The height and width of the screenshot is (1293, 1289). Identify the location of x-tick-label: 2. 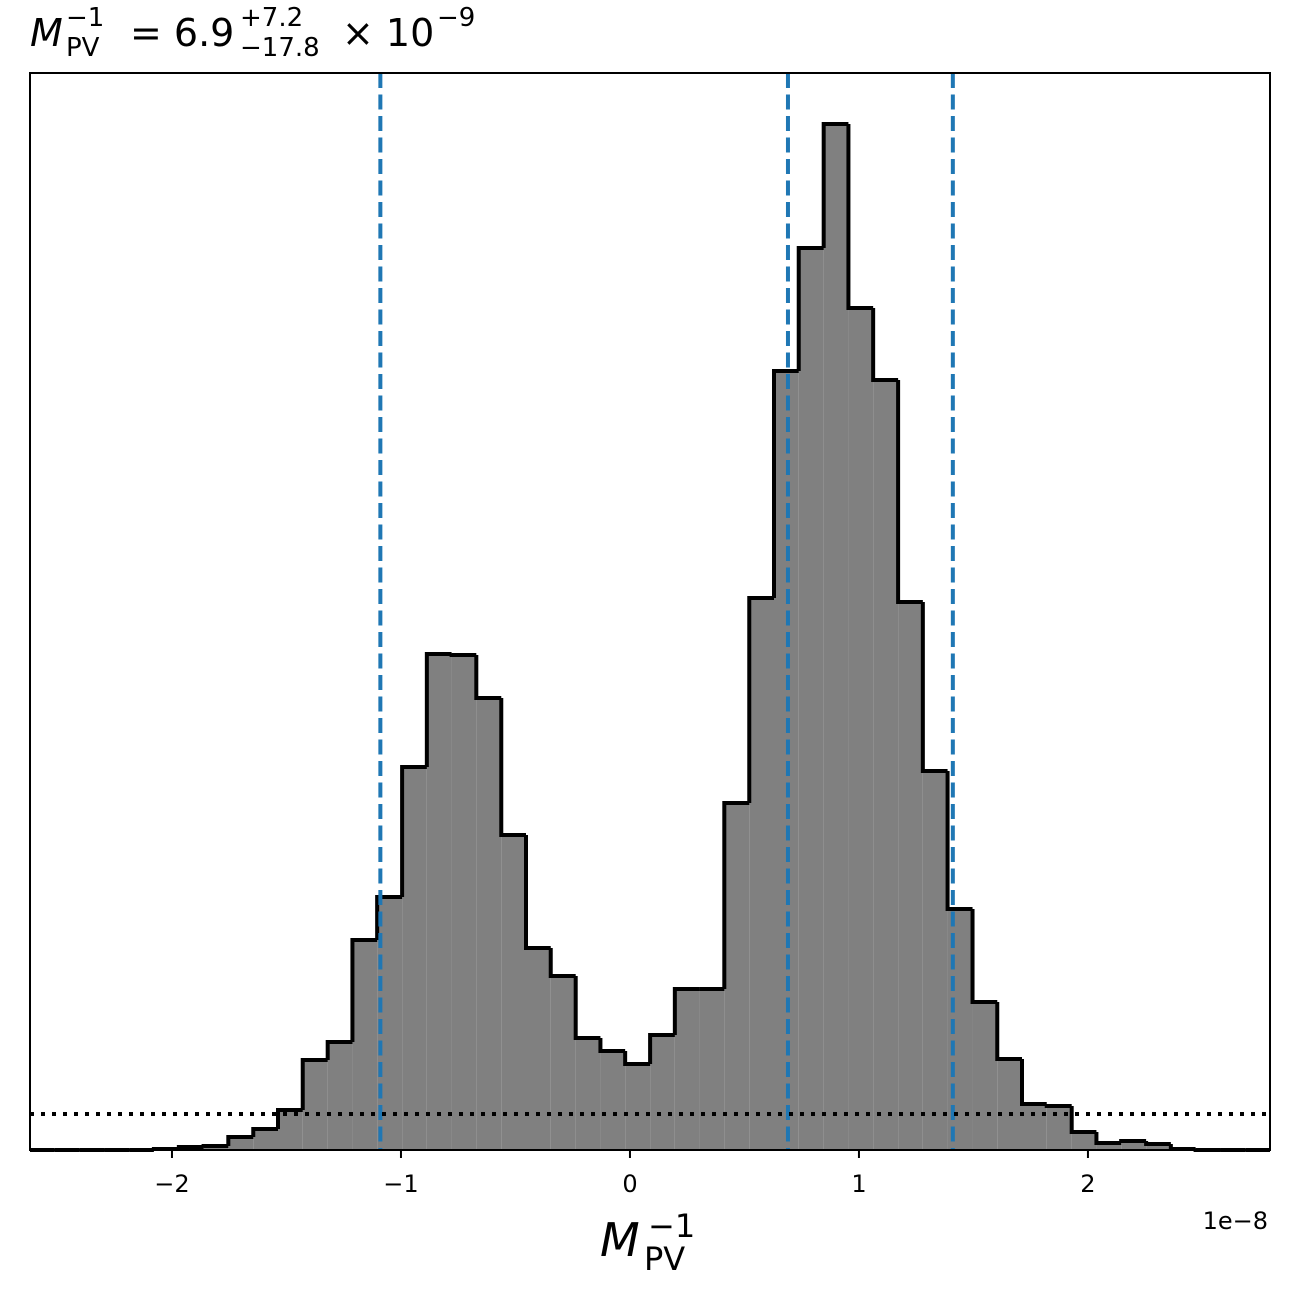
(1087, 1184).